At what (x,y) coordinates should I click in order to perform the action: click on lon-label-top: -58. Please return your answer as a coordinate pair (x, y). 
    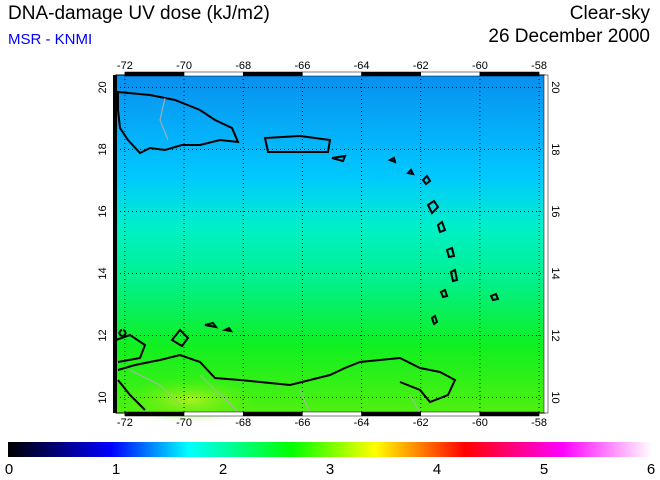
    Looking at the image, I should click on (539, 66).